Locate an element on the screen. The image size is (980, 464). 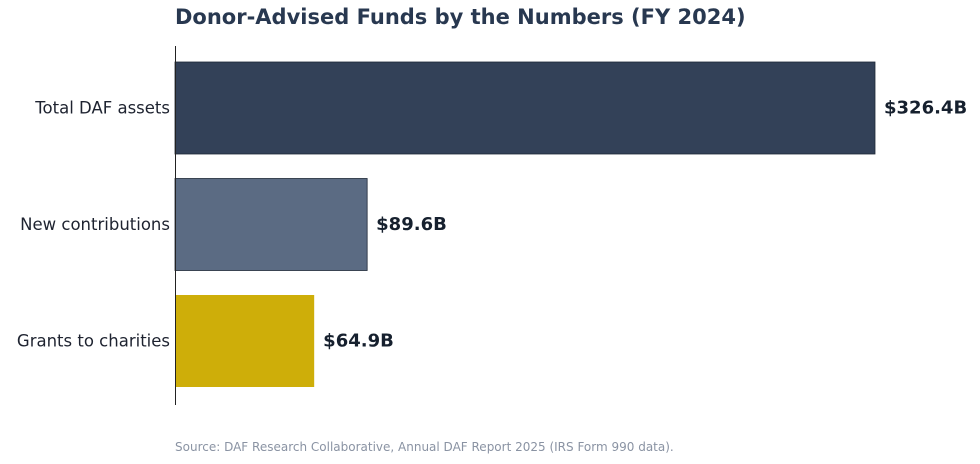
value-label: $89.6B is located at coordinates (411, 224).